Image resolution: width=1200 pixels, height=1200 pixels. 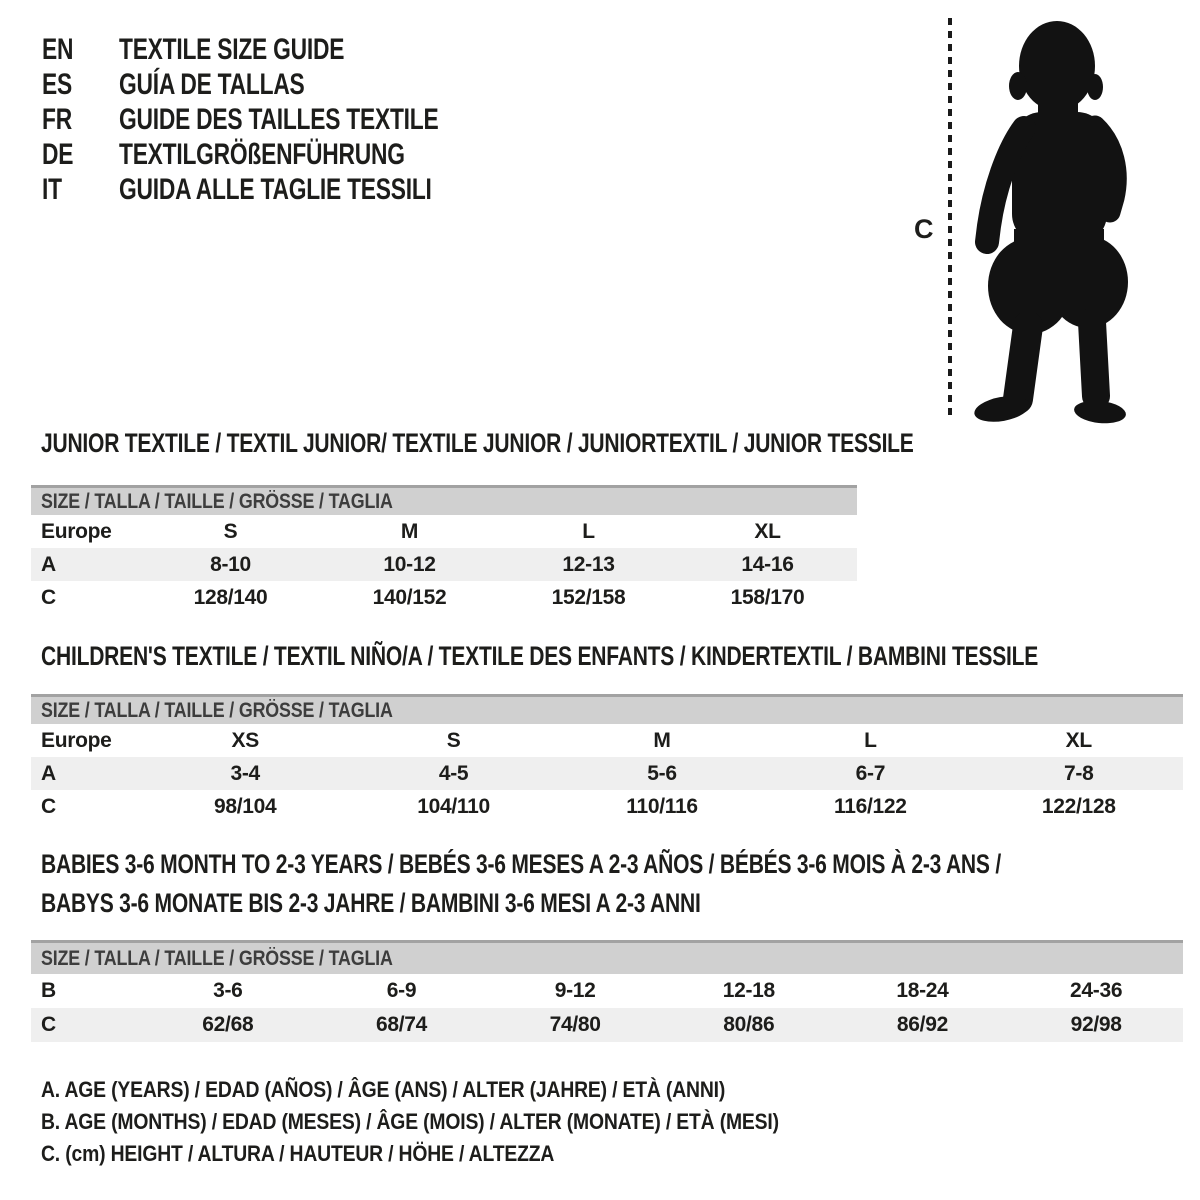 What do you see at coordinates (453, 806) in the screenshot?
I see `size-cell: 104/110` at bounding box center [453, 806].